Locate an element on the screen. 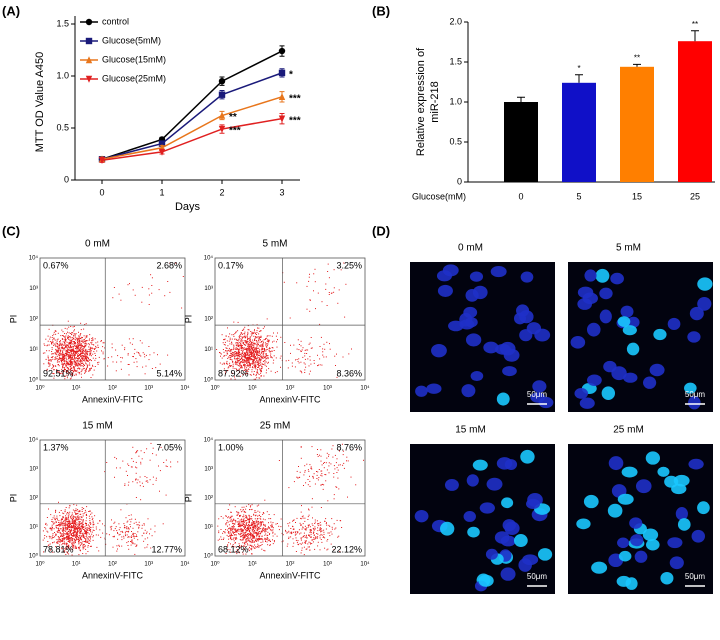  nucleus is located at coordinates (675, 543).